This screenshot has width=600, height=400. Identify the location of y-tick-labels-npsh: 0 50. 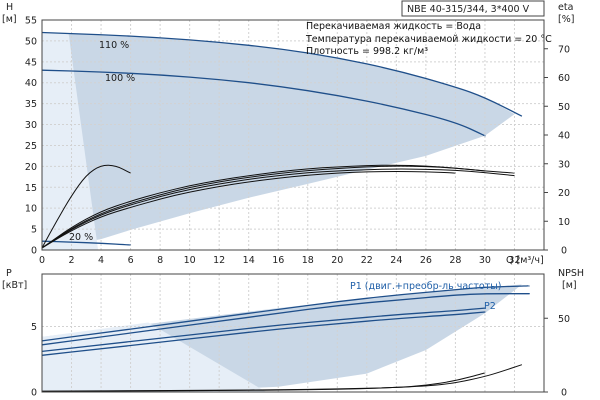
(557, 356).